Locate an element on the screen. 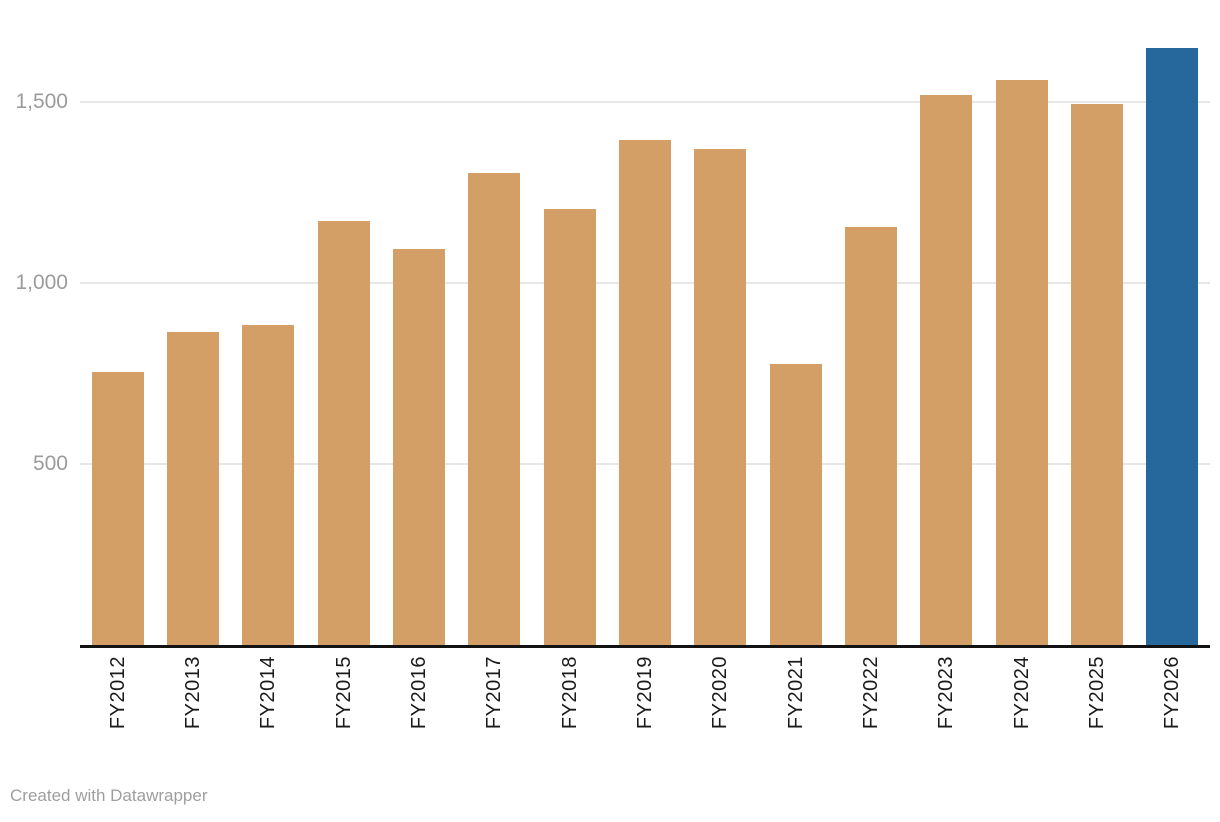 The image size is (1220, 822). y-tick-label-500: 500 is located at coordinates (50, 463).